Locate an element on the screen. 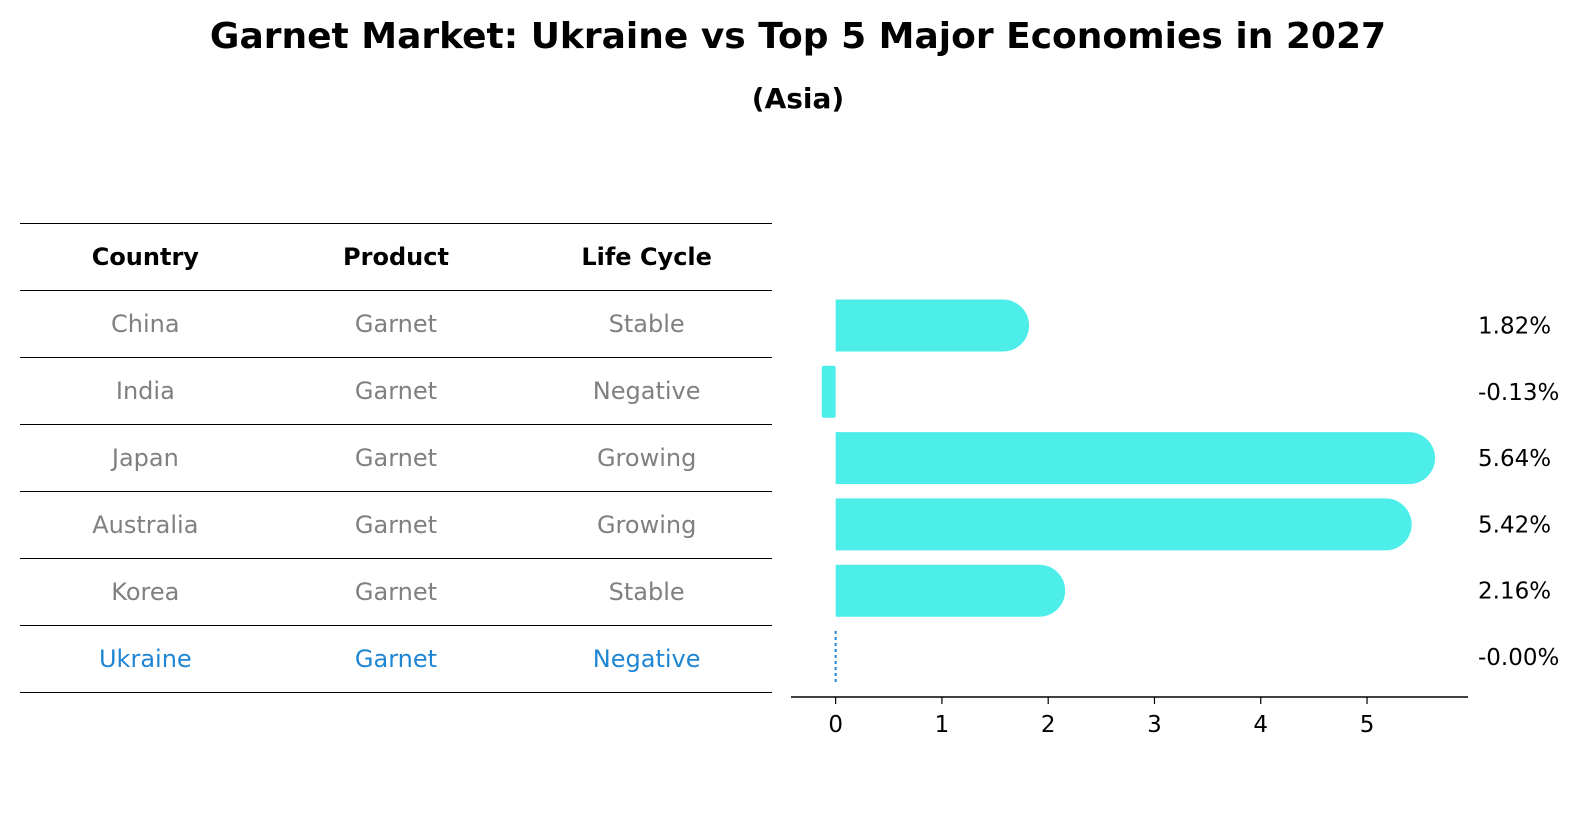 The height and width of the screenshot is (823, 1596). table-row-highlighted: Ukraine Garnet Negative is located at coordinates (396, 659).